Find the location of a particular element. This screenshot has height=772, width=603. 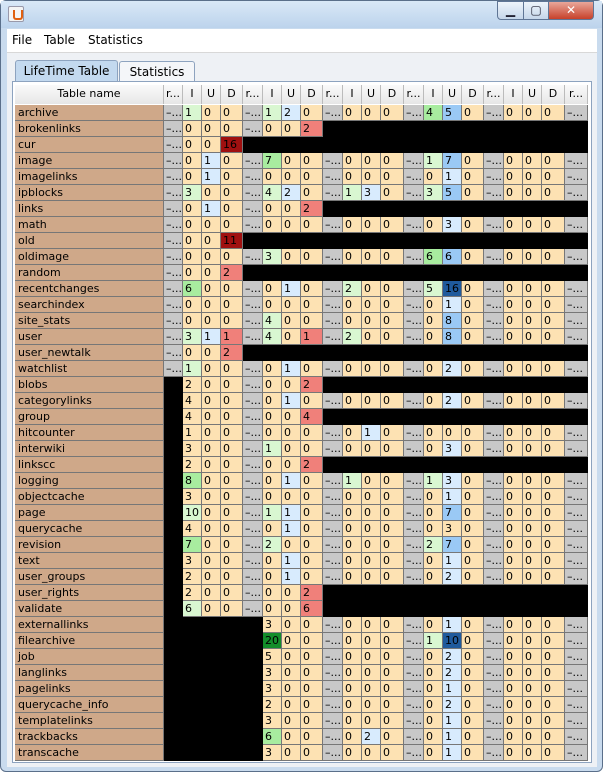

table-cell: 4 is located at coordinates (272, 193).